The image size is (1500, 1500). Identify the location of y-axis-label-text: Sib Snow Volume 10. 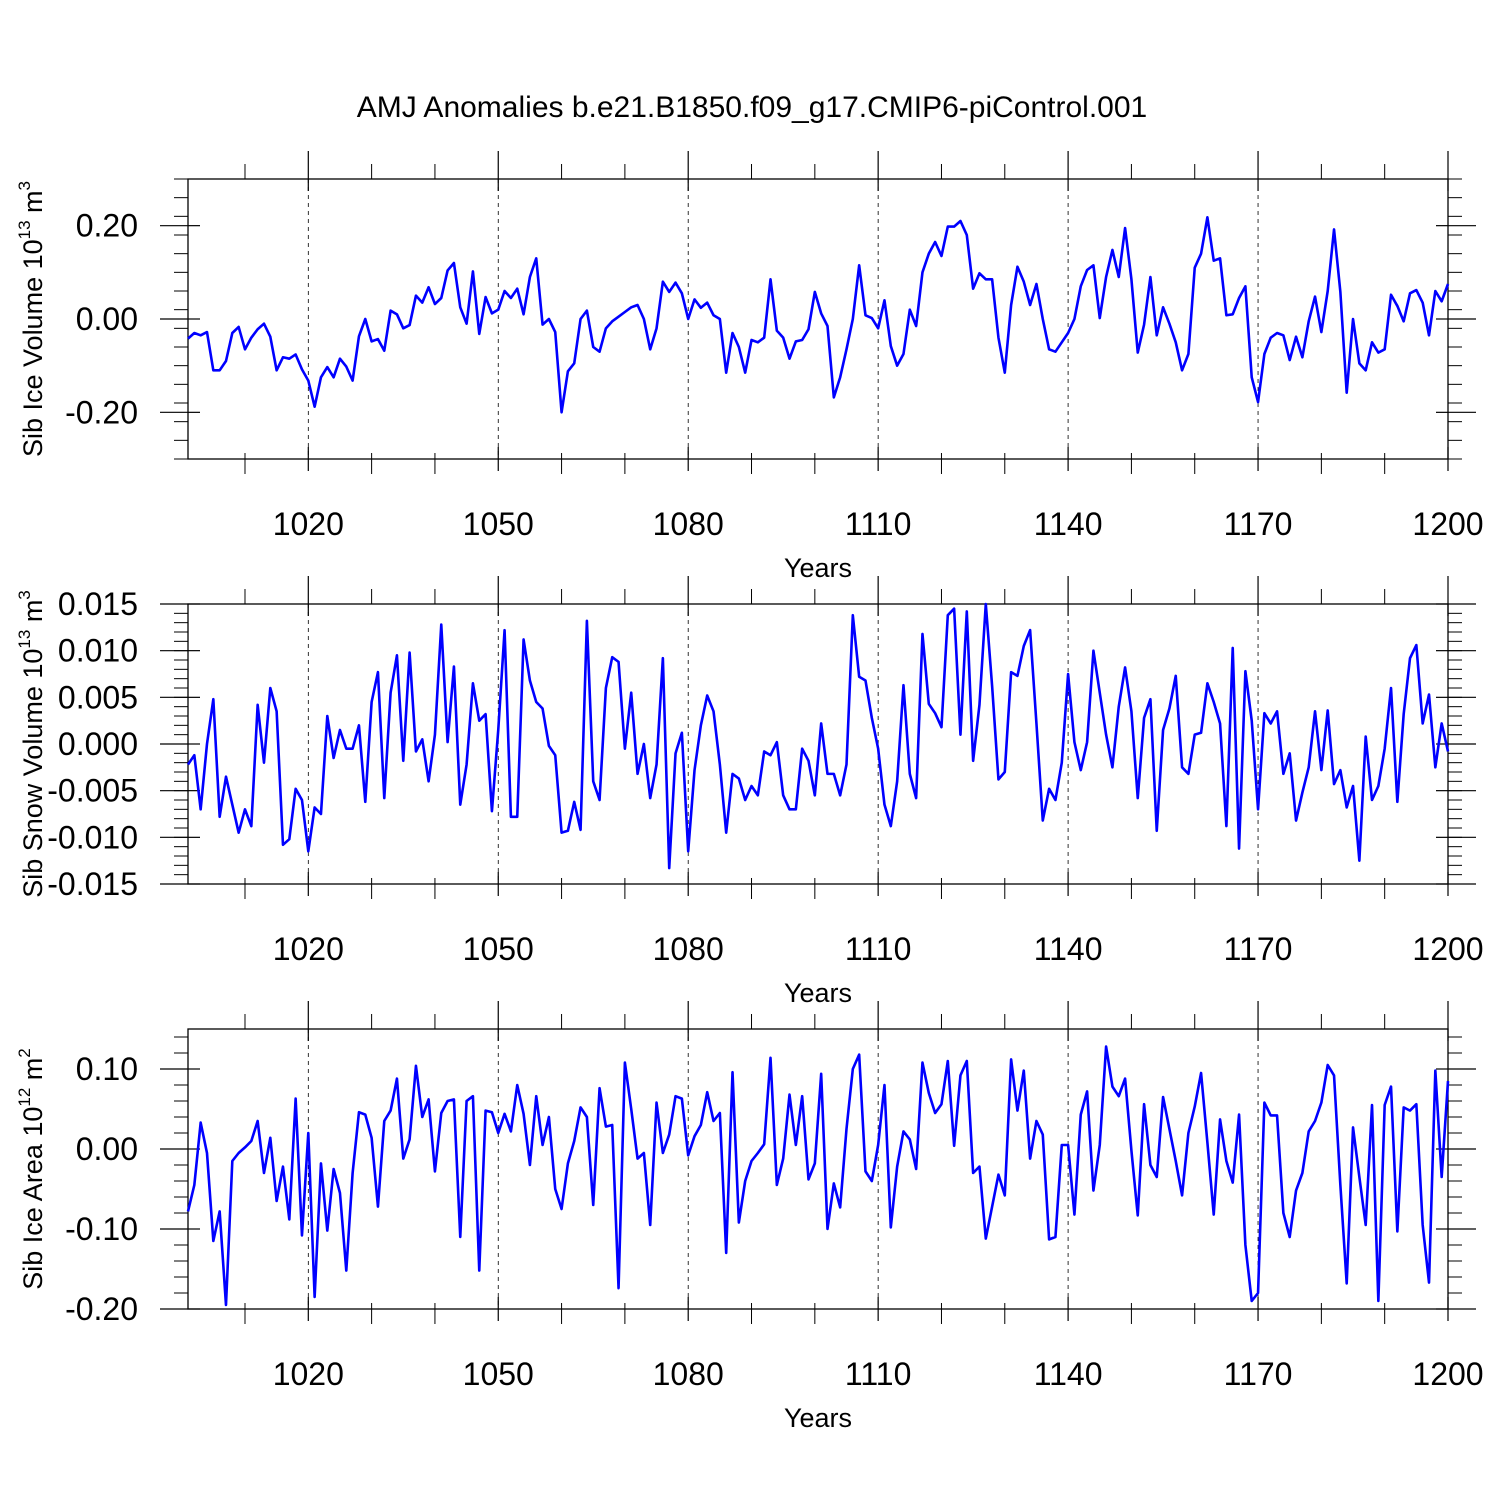
(33, 773).